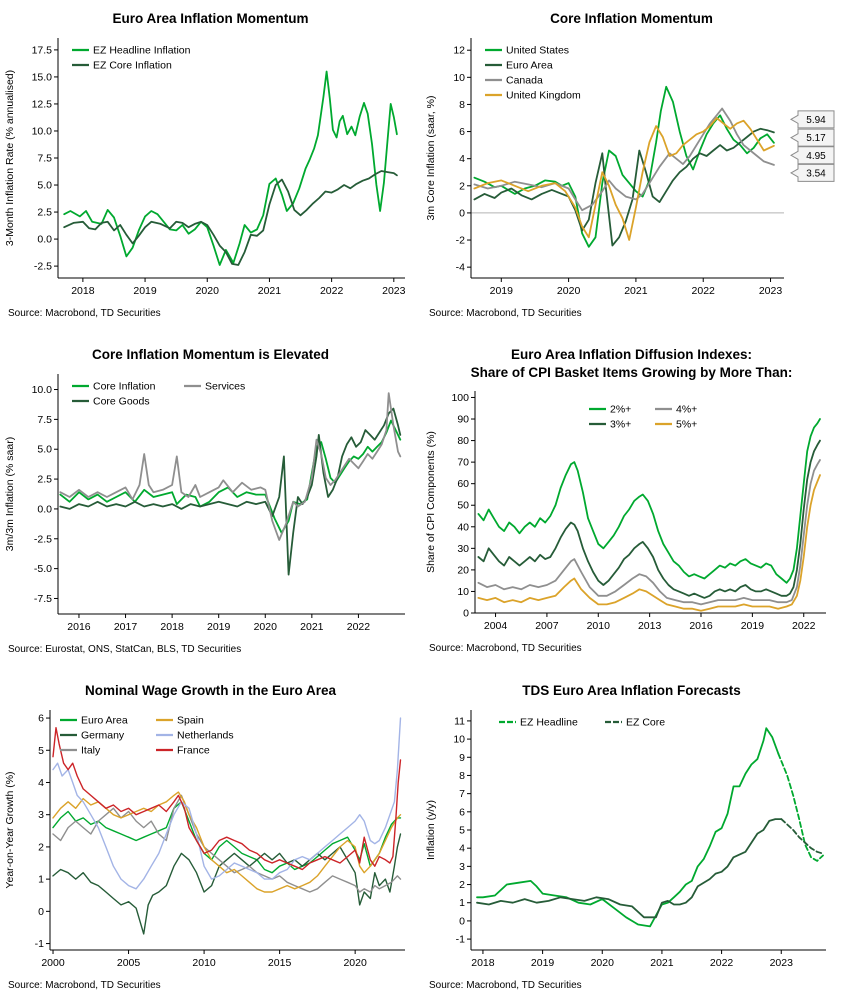 This screenshot has height=1008, width=842. Describe the element at coordinates (631, 18) in the screenshot. I see `chart-title: Core Inflation Momentum` at that location.